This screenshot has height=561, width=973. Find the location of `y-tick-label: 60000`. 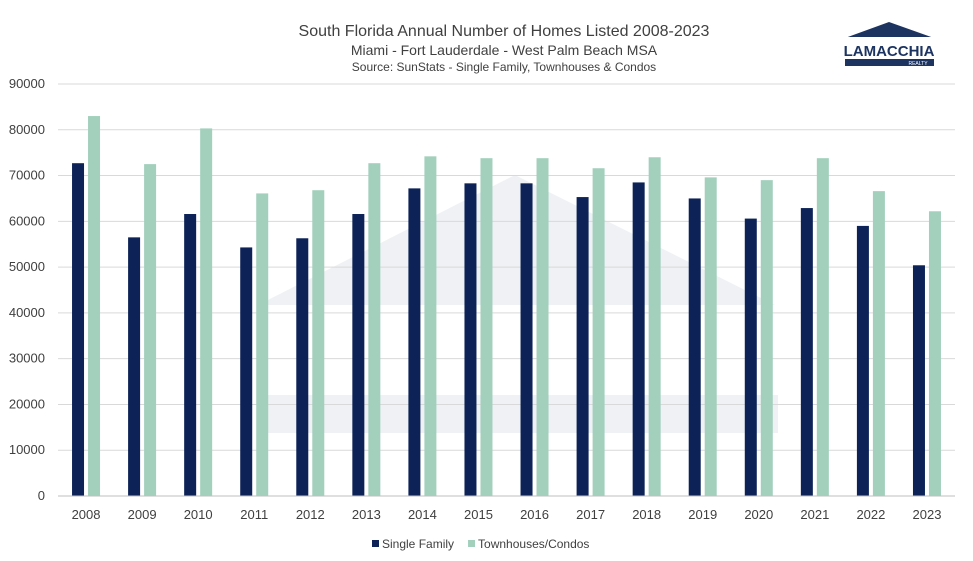

y-tick-label: 60000 is located at coordinates (27, 220).